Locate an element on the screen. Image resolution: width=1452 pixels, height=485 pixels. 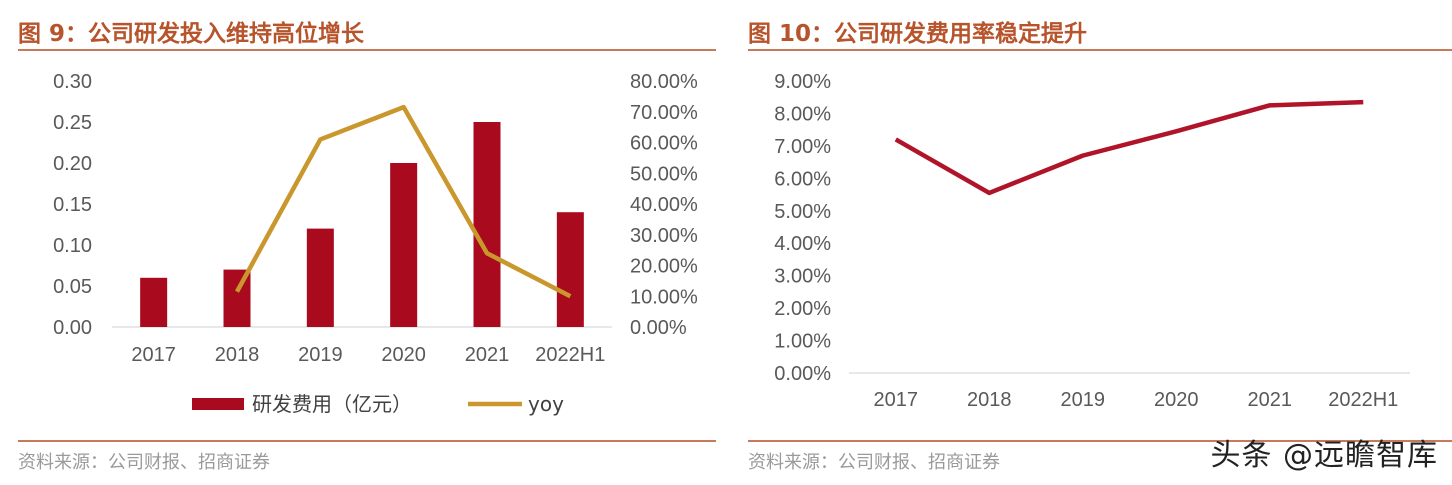
y-right-tick-label: 30.00% is located at coordinates (664, 236).